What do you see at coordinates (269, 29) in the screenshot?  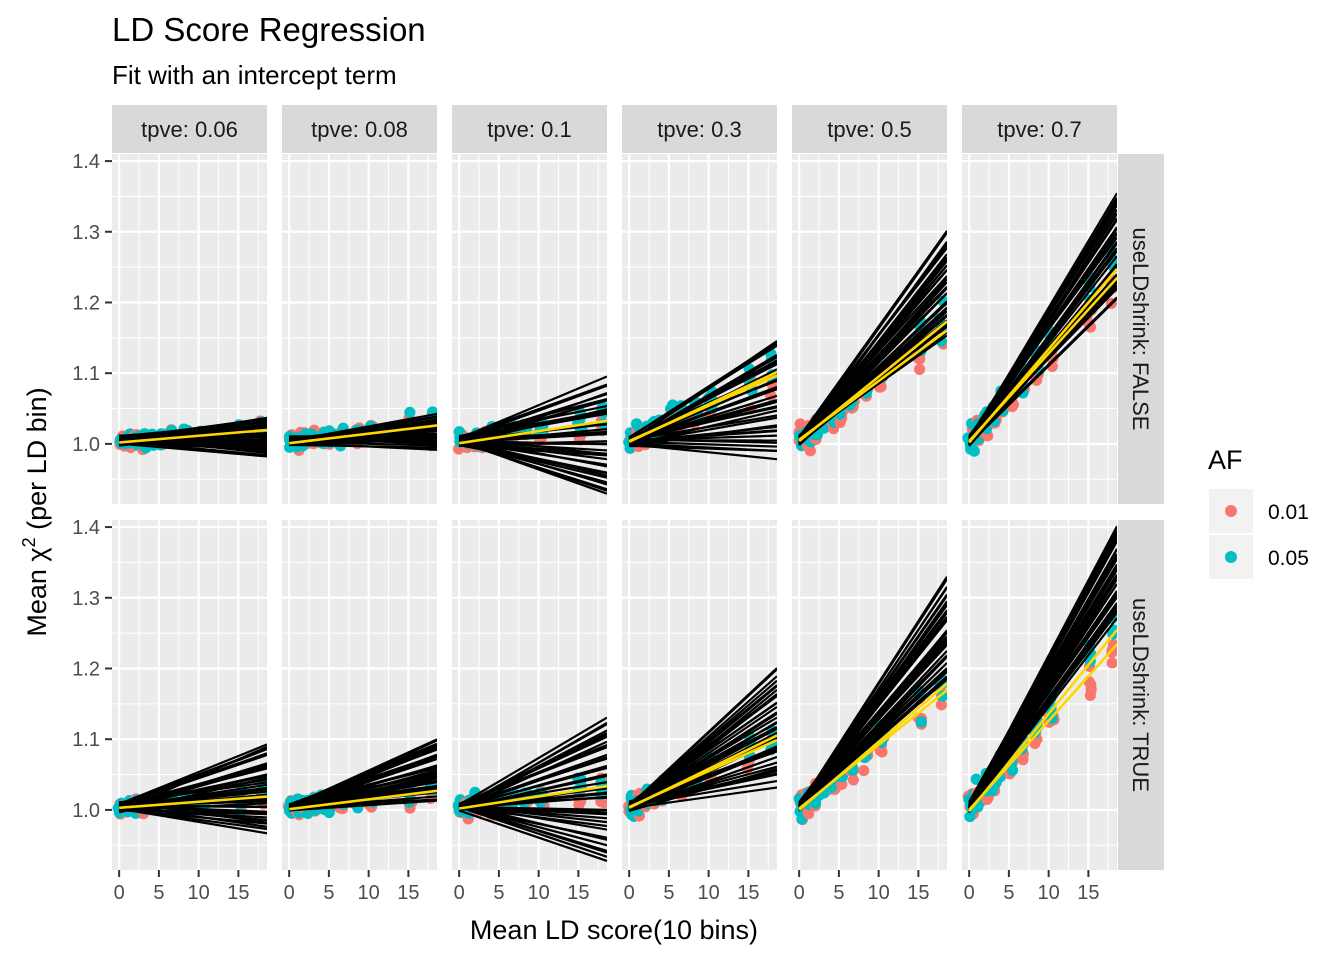 I see `chart-title: LD Score Regression` at bounding box center [269, 29].